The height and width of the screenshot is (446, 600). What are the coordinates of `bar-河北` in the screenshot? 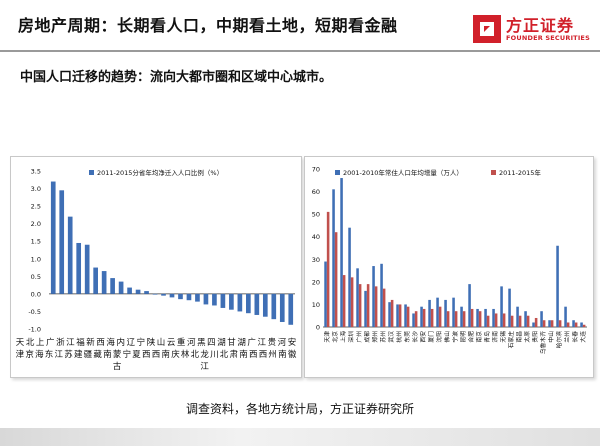 It's located at (206, 299).